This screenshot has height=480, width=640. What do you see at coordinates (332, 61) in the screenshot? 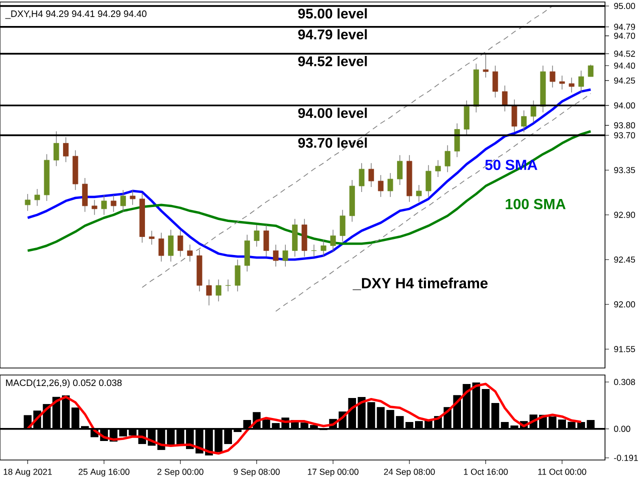
I see `ref-line-label: 94.52 level` at bounding box center [332, 61].